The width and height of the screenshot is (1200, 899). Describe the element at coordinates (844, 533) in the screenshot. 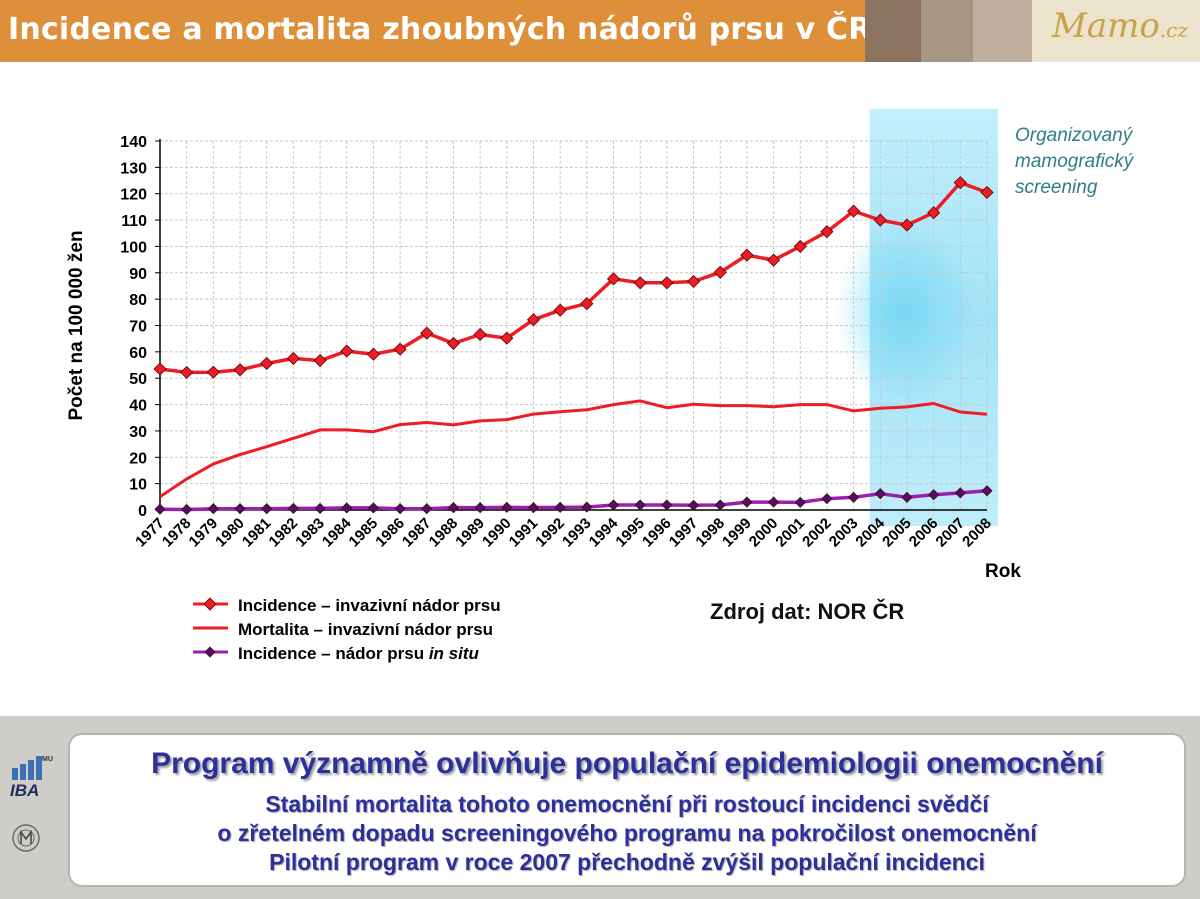

I see `x-tick-label: 2003` at that location.